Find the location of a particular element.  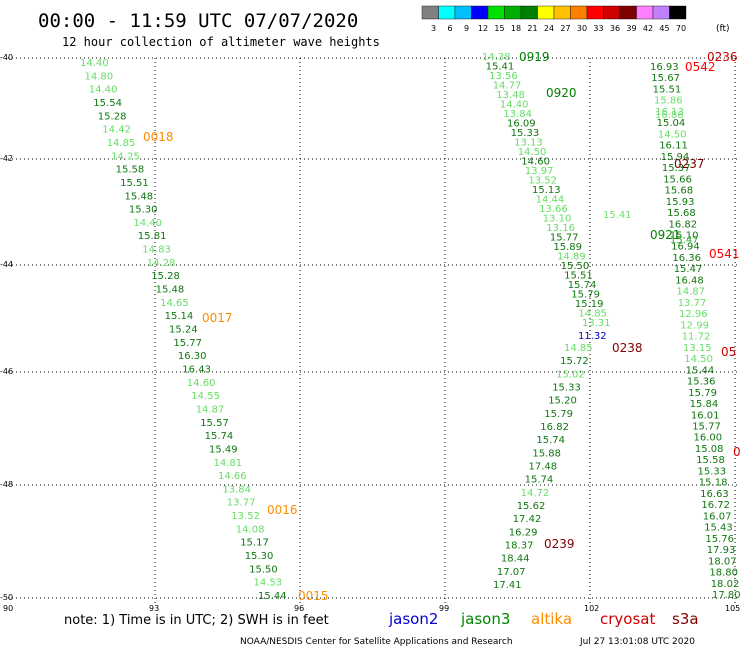

track-value: 14.38 is located at coordinates (496, 57).